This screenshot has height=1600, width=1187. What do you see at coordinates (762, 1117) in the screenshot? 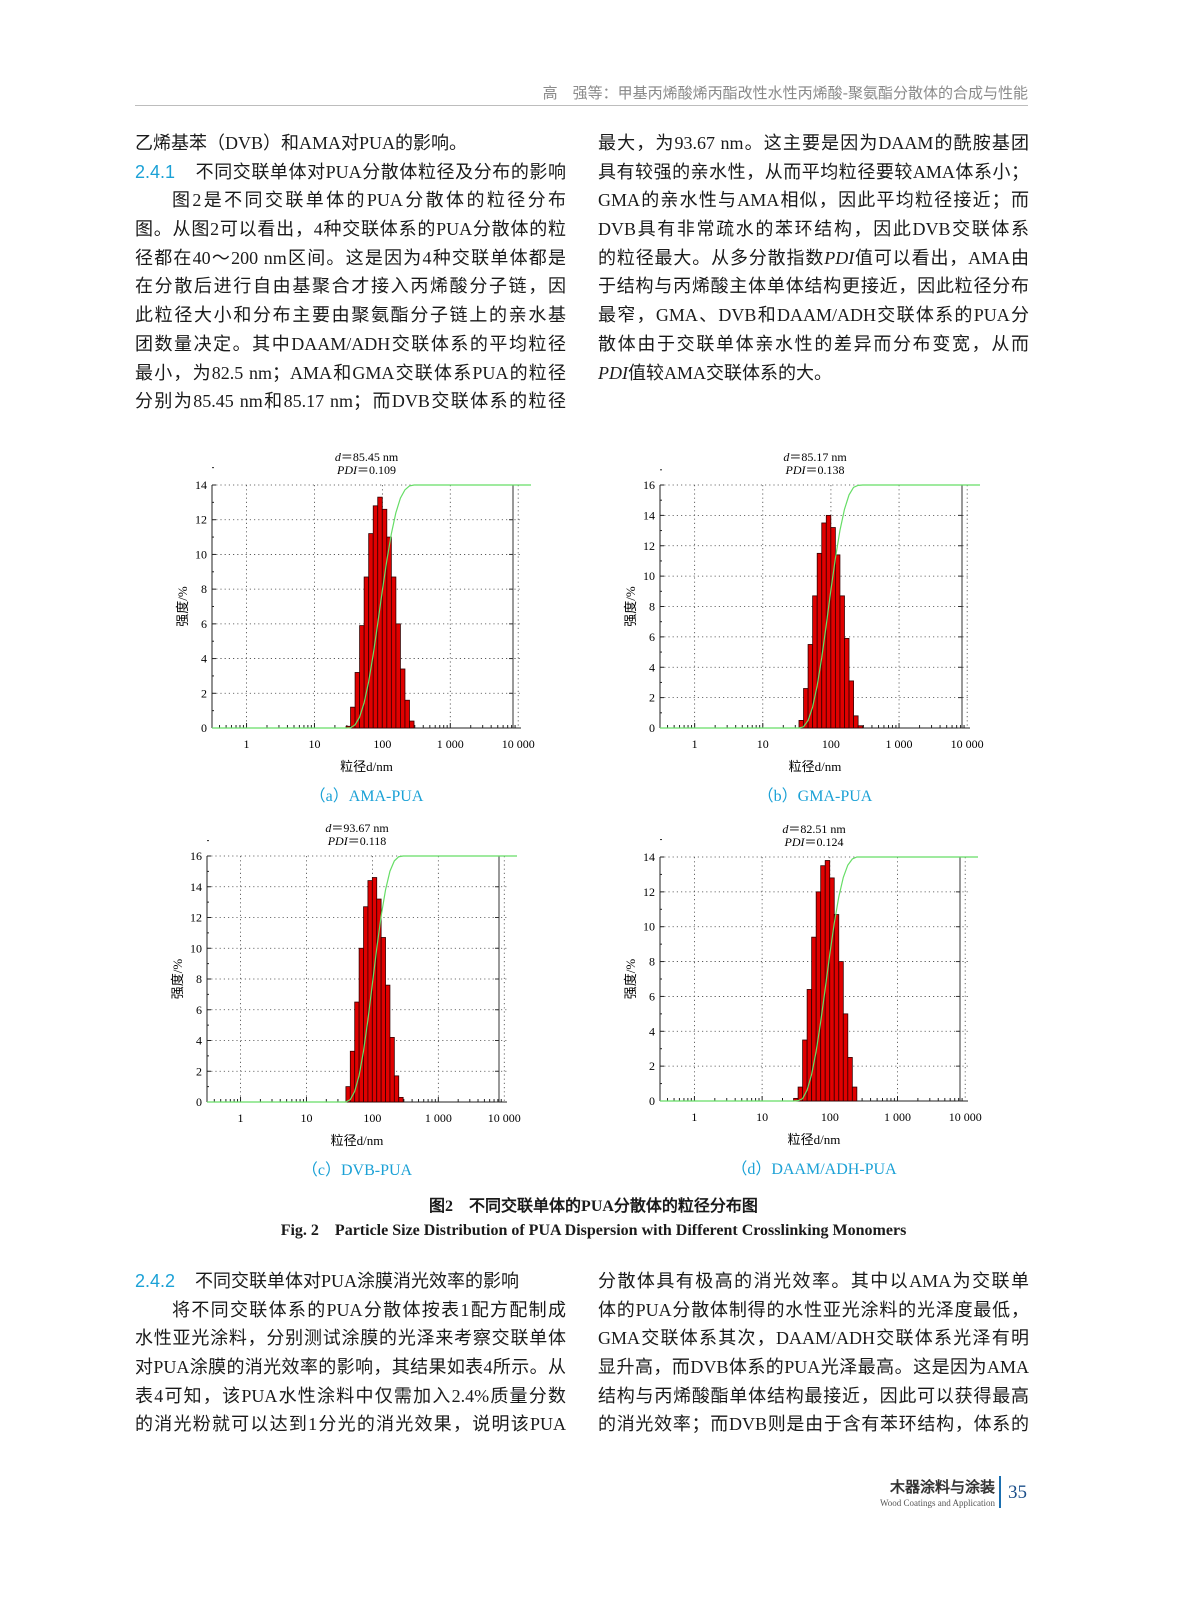
I see `x-tick-label: 10` at bounding box center [762, 1117].